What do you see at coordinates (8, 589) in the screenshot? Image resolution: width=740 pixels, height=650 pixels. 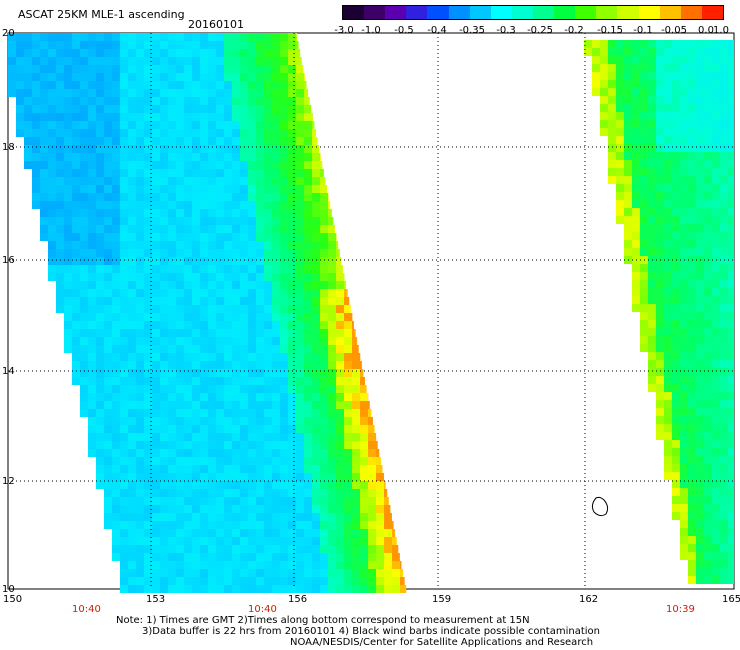 I see `latitude-label: 10` at bounding box center [8, 589].